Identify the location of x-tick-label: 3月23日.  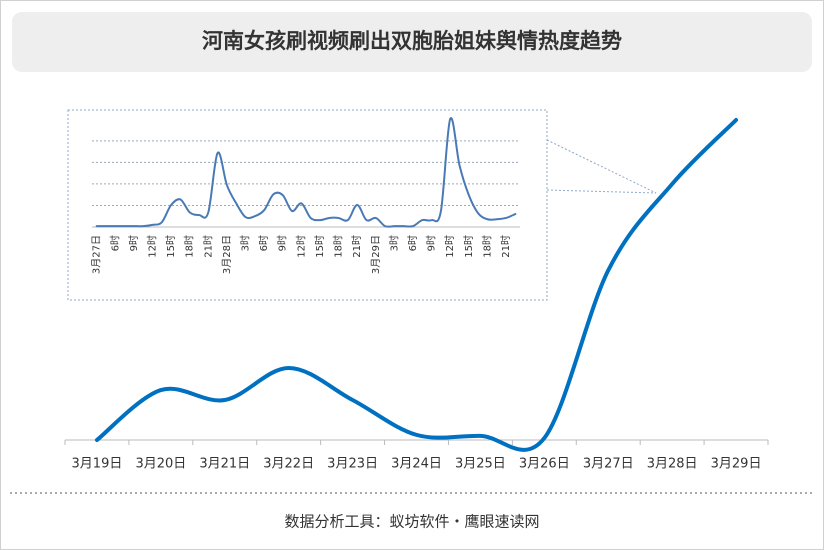
(352, 464).